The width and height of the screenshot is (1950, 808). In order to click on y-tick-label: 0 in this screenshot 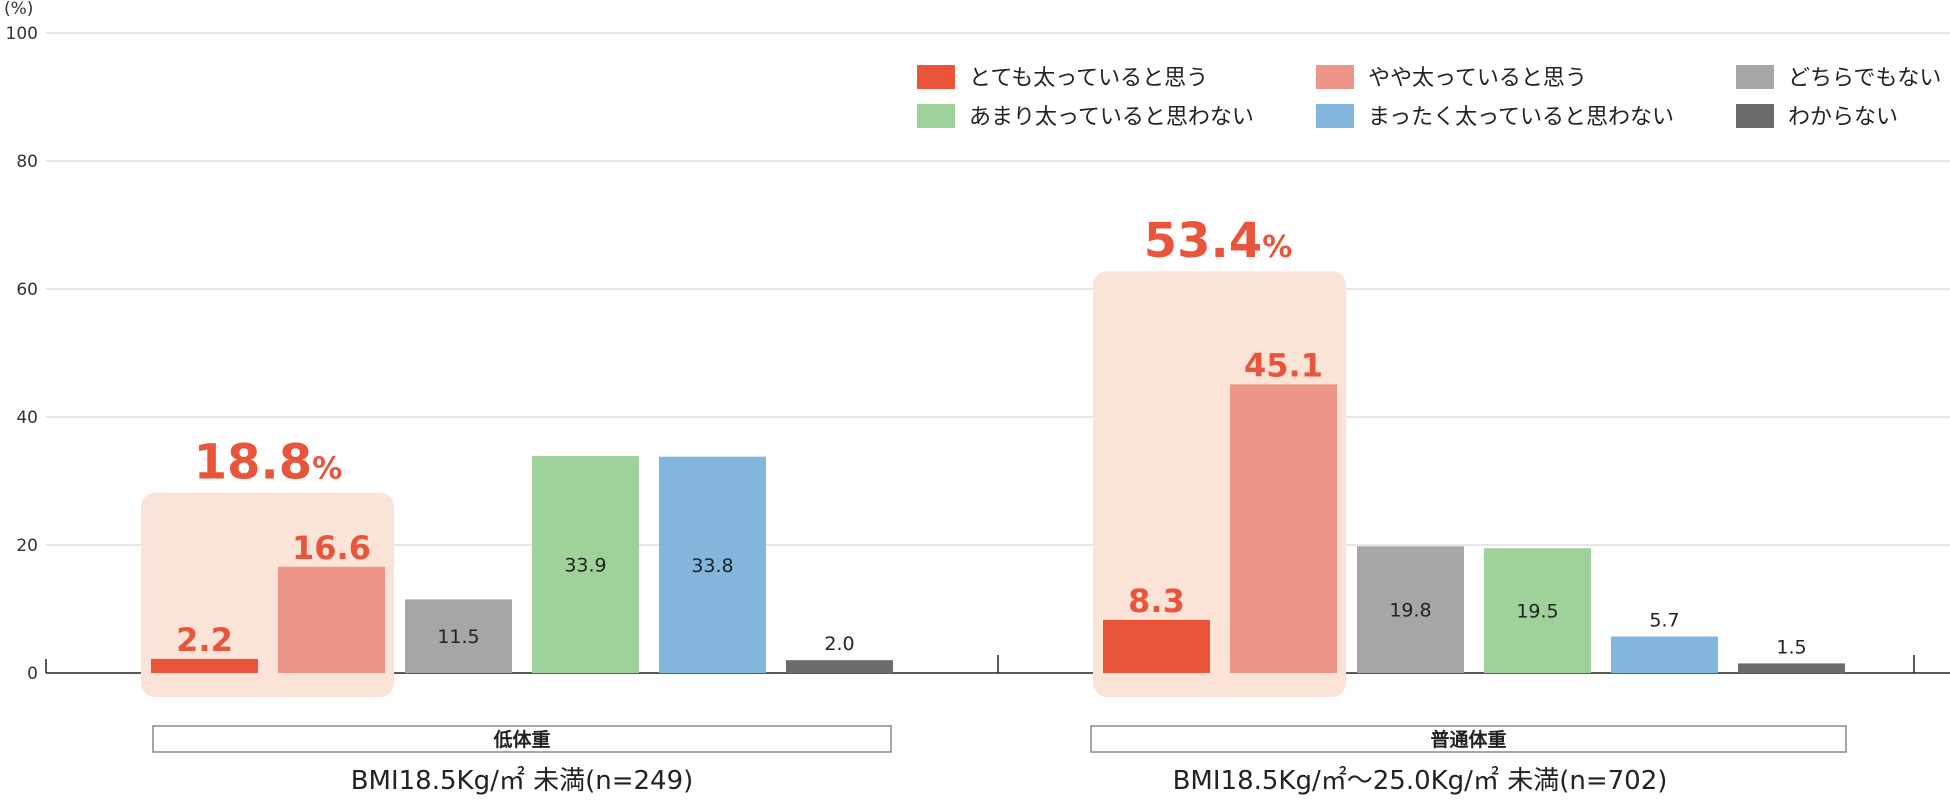, I will do `click(32, 674)`.